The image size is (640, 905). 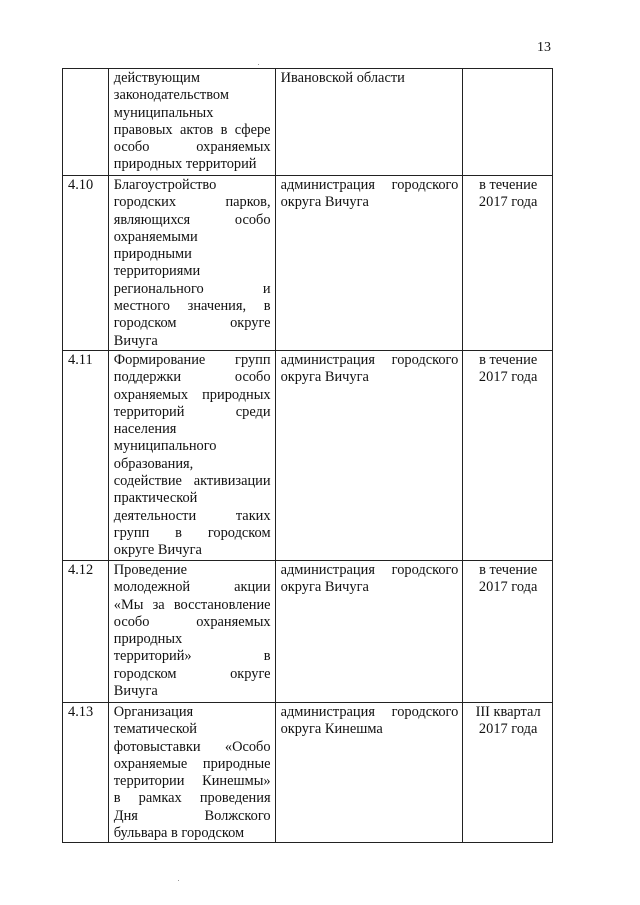 What do you see at coordinates (507, 122) in the screenshot?
I see `deadline` at bounding box center [507, 122].